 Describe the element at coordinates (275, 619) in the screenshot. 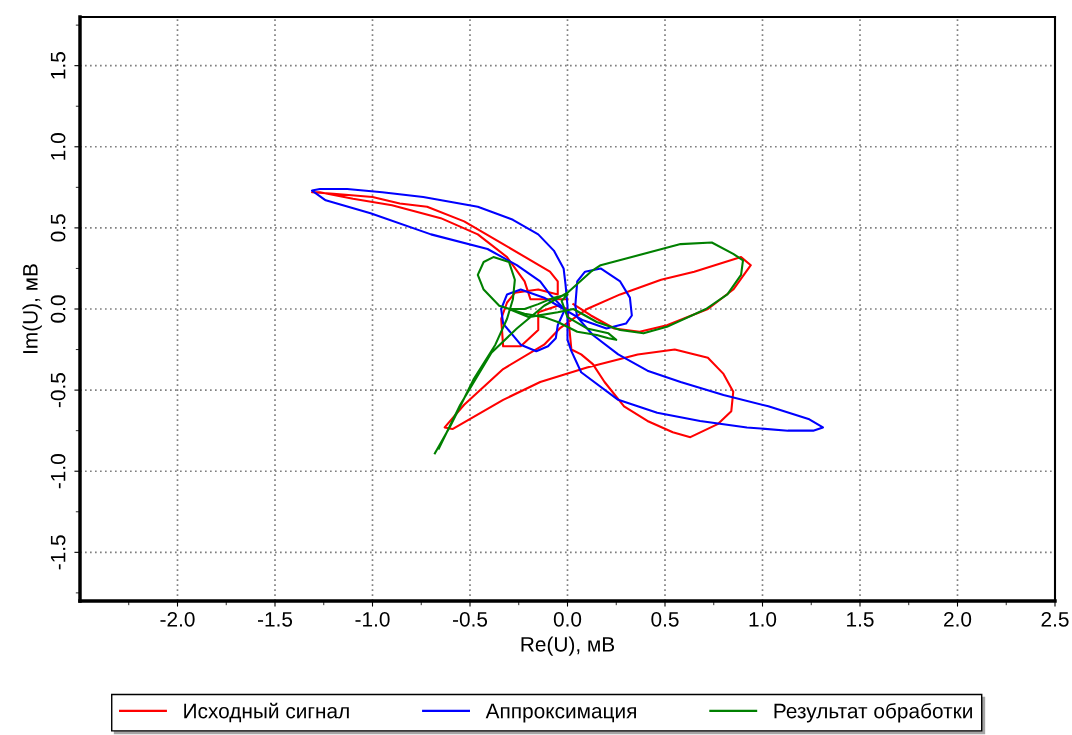

I see `x-tick-label: -1.5` at that location.